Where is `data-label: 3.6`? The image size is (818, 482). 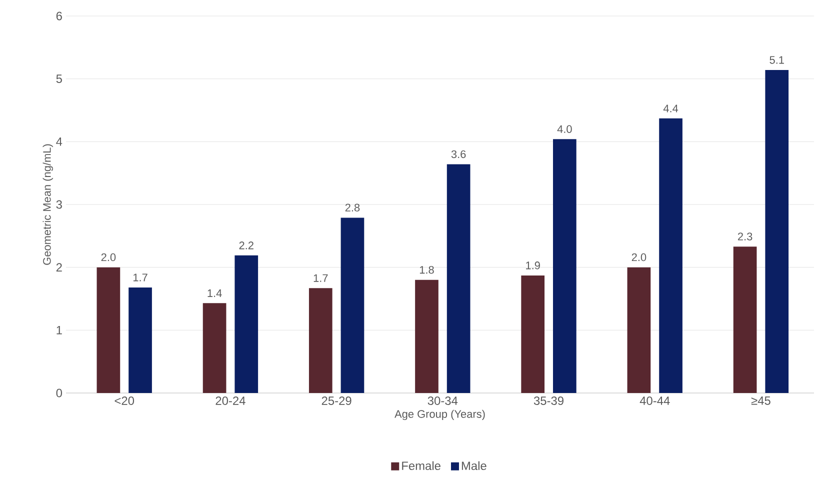
data-label: 3.6 is located at coordinates (458, 154).